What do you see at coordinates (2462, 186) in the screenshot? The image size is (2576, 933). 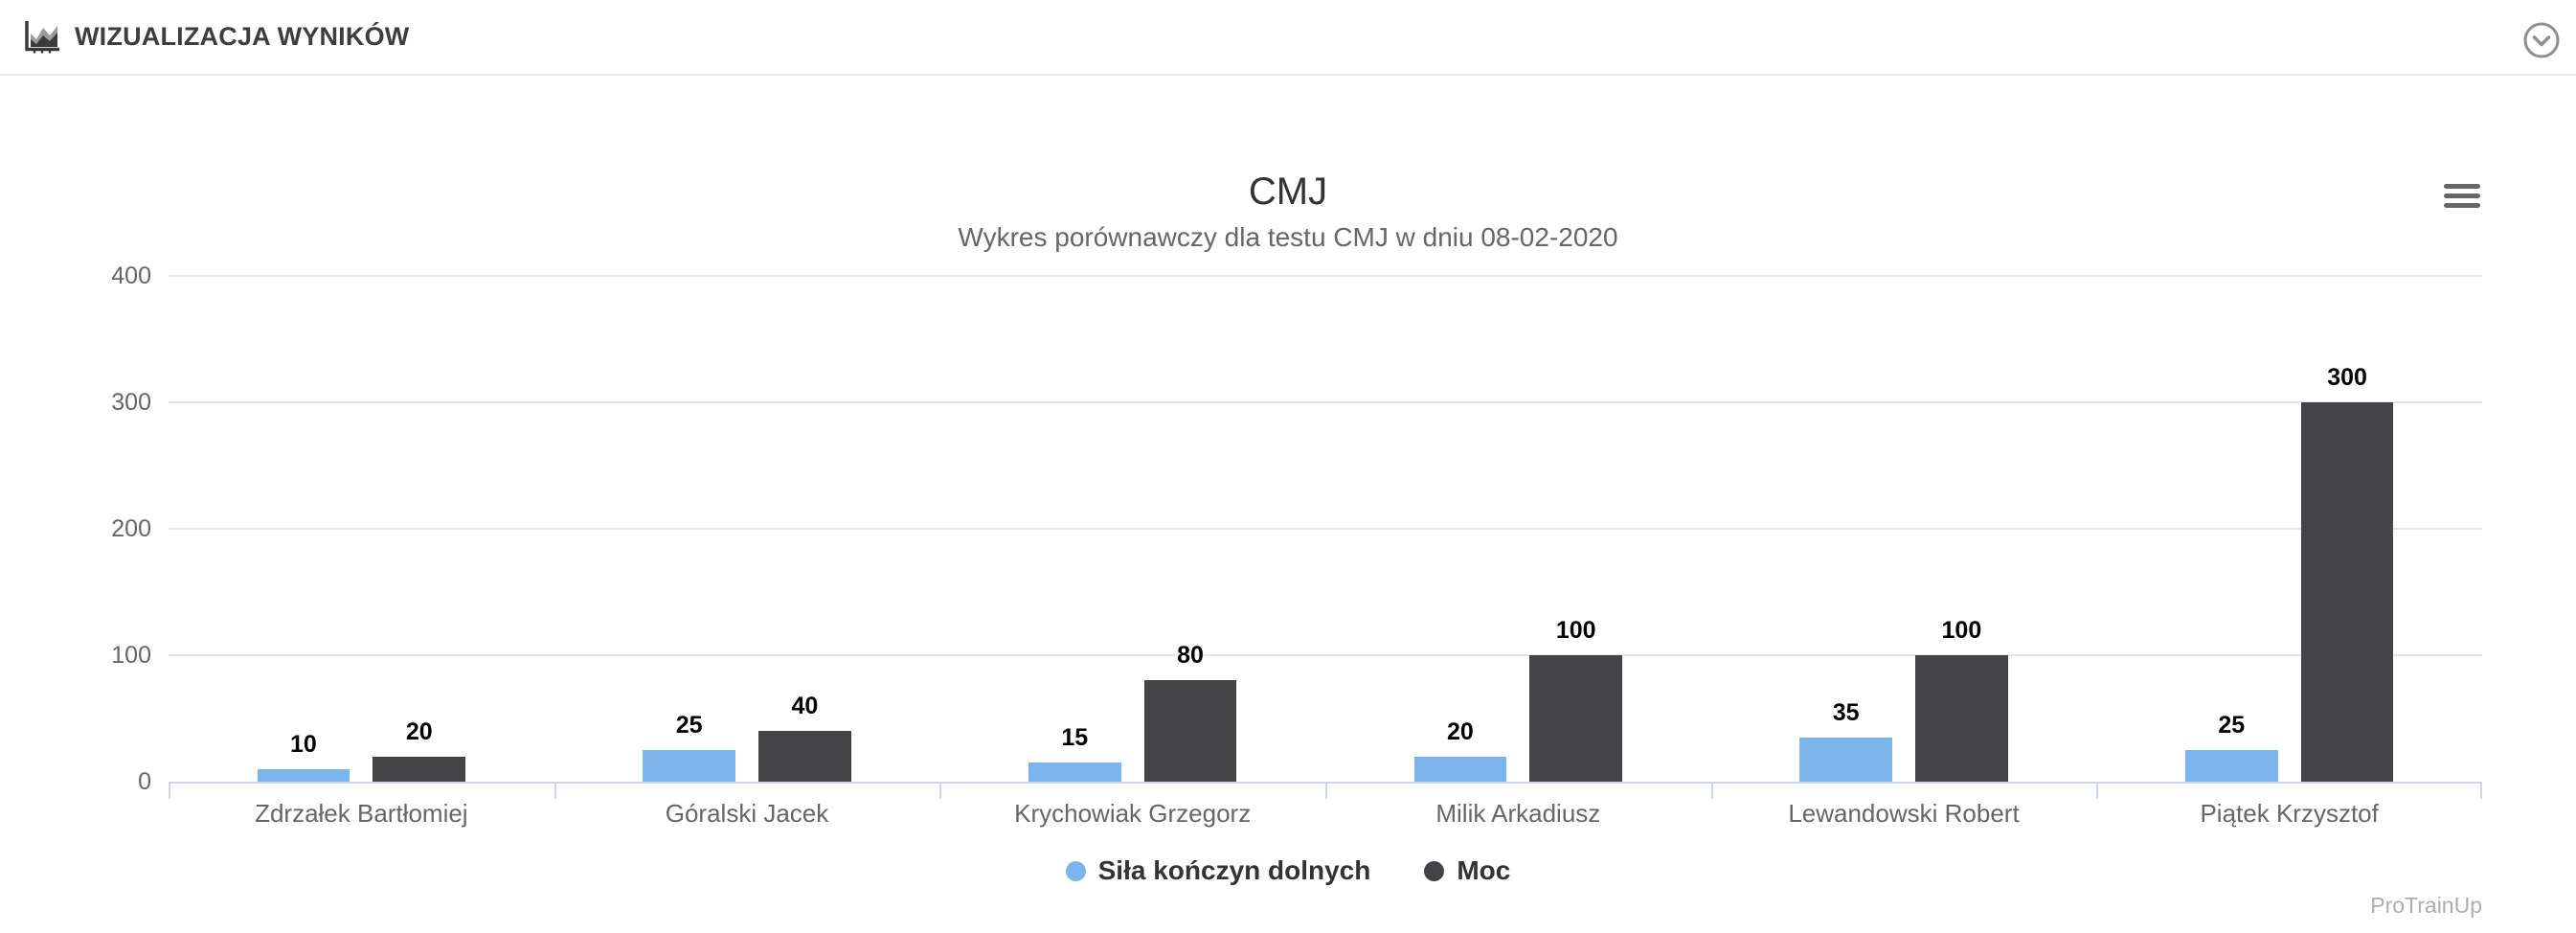 I see `hamburger-menu-icon` at bounding box center [2462, 186].